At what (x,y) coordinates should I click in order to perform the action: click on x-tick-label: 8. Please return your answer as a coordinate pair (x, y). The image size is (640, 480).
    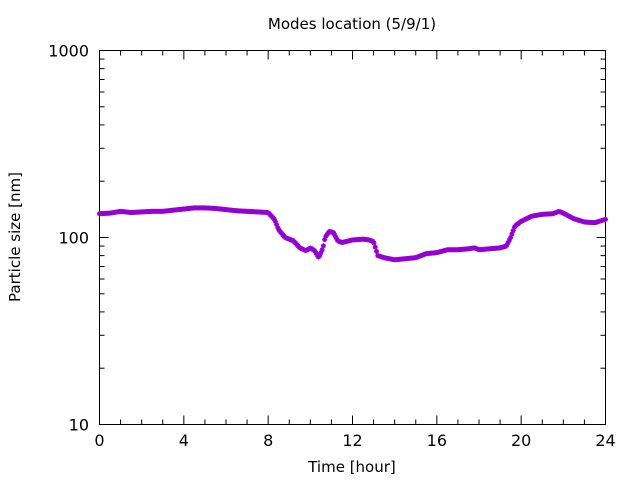
    Looking at the image, I should click on (268, 440).